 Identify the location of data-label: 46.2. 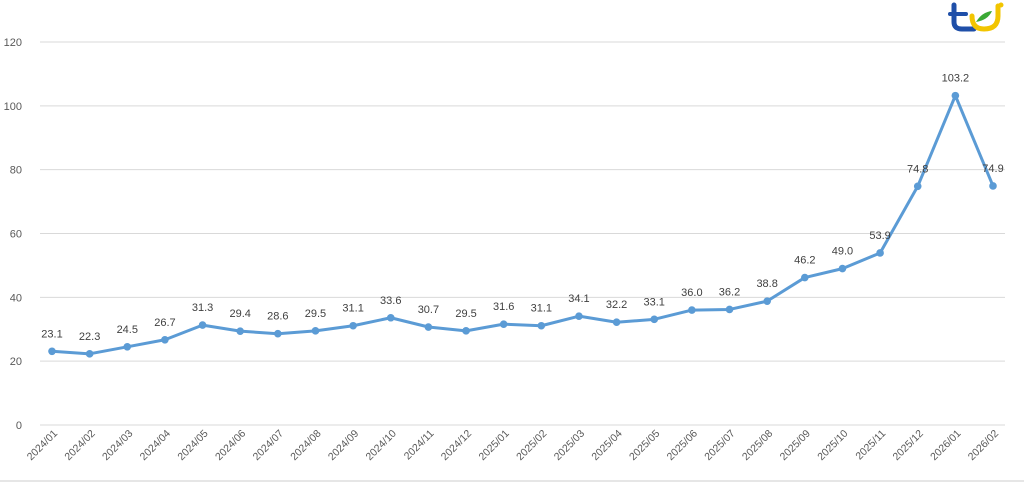
(804, 261).